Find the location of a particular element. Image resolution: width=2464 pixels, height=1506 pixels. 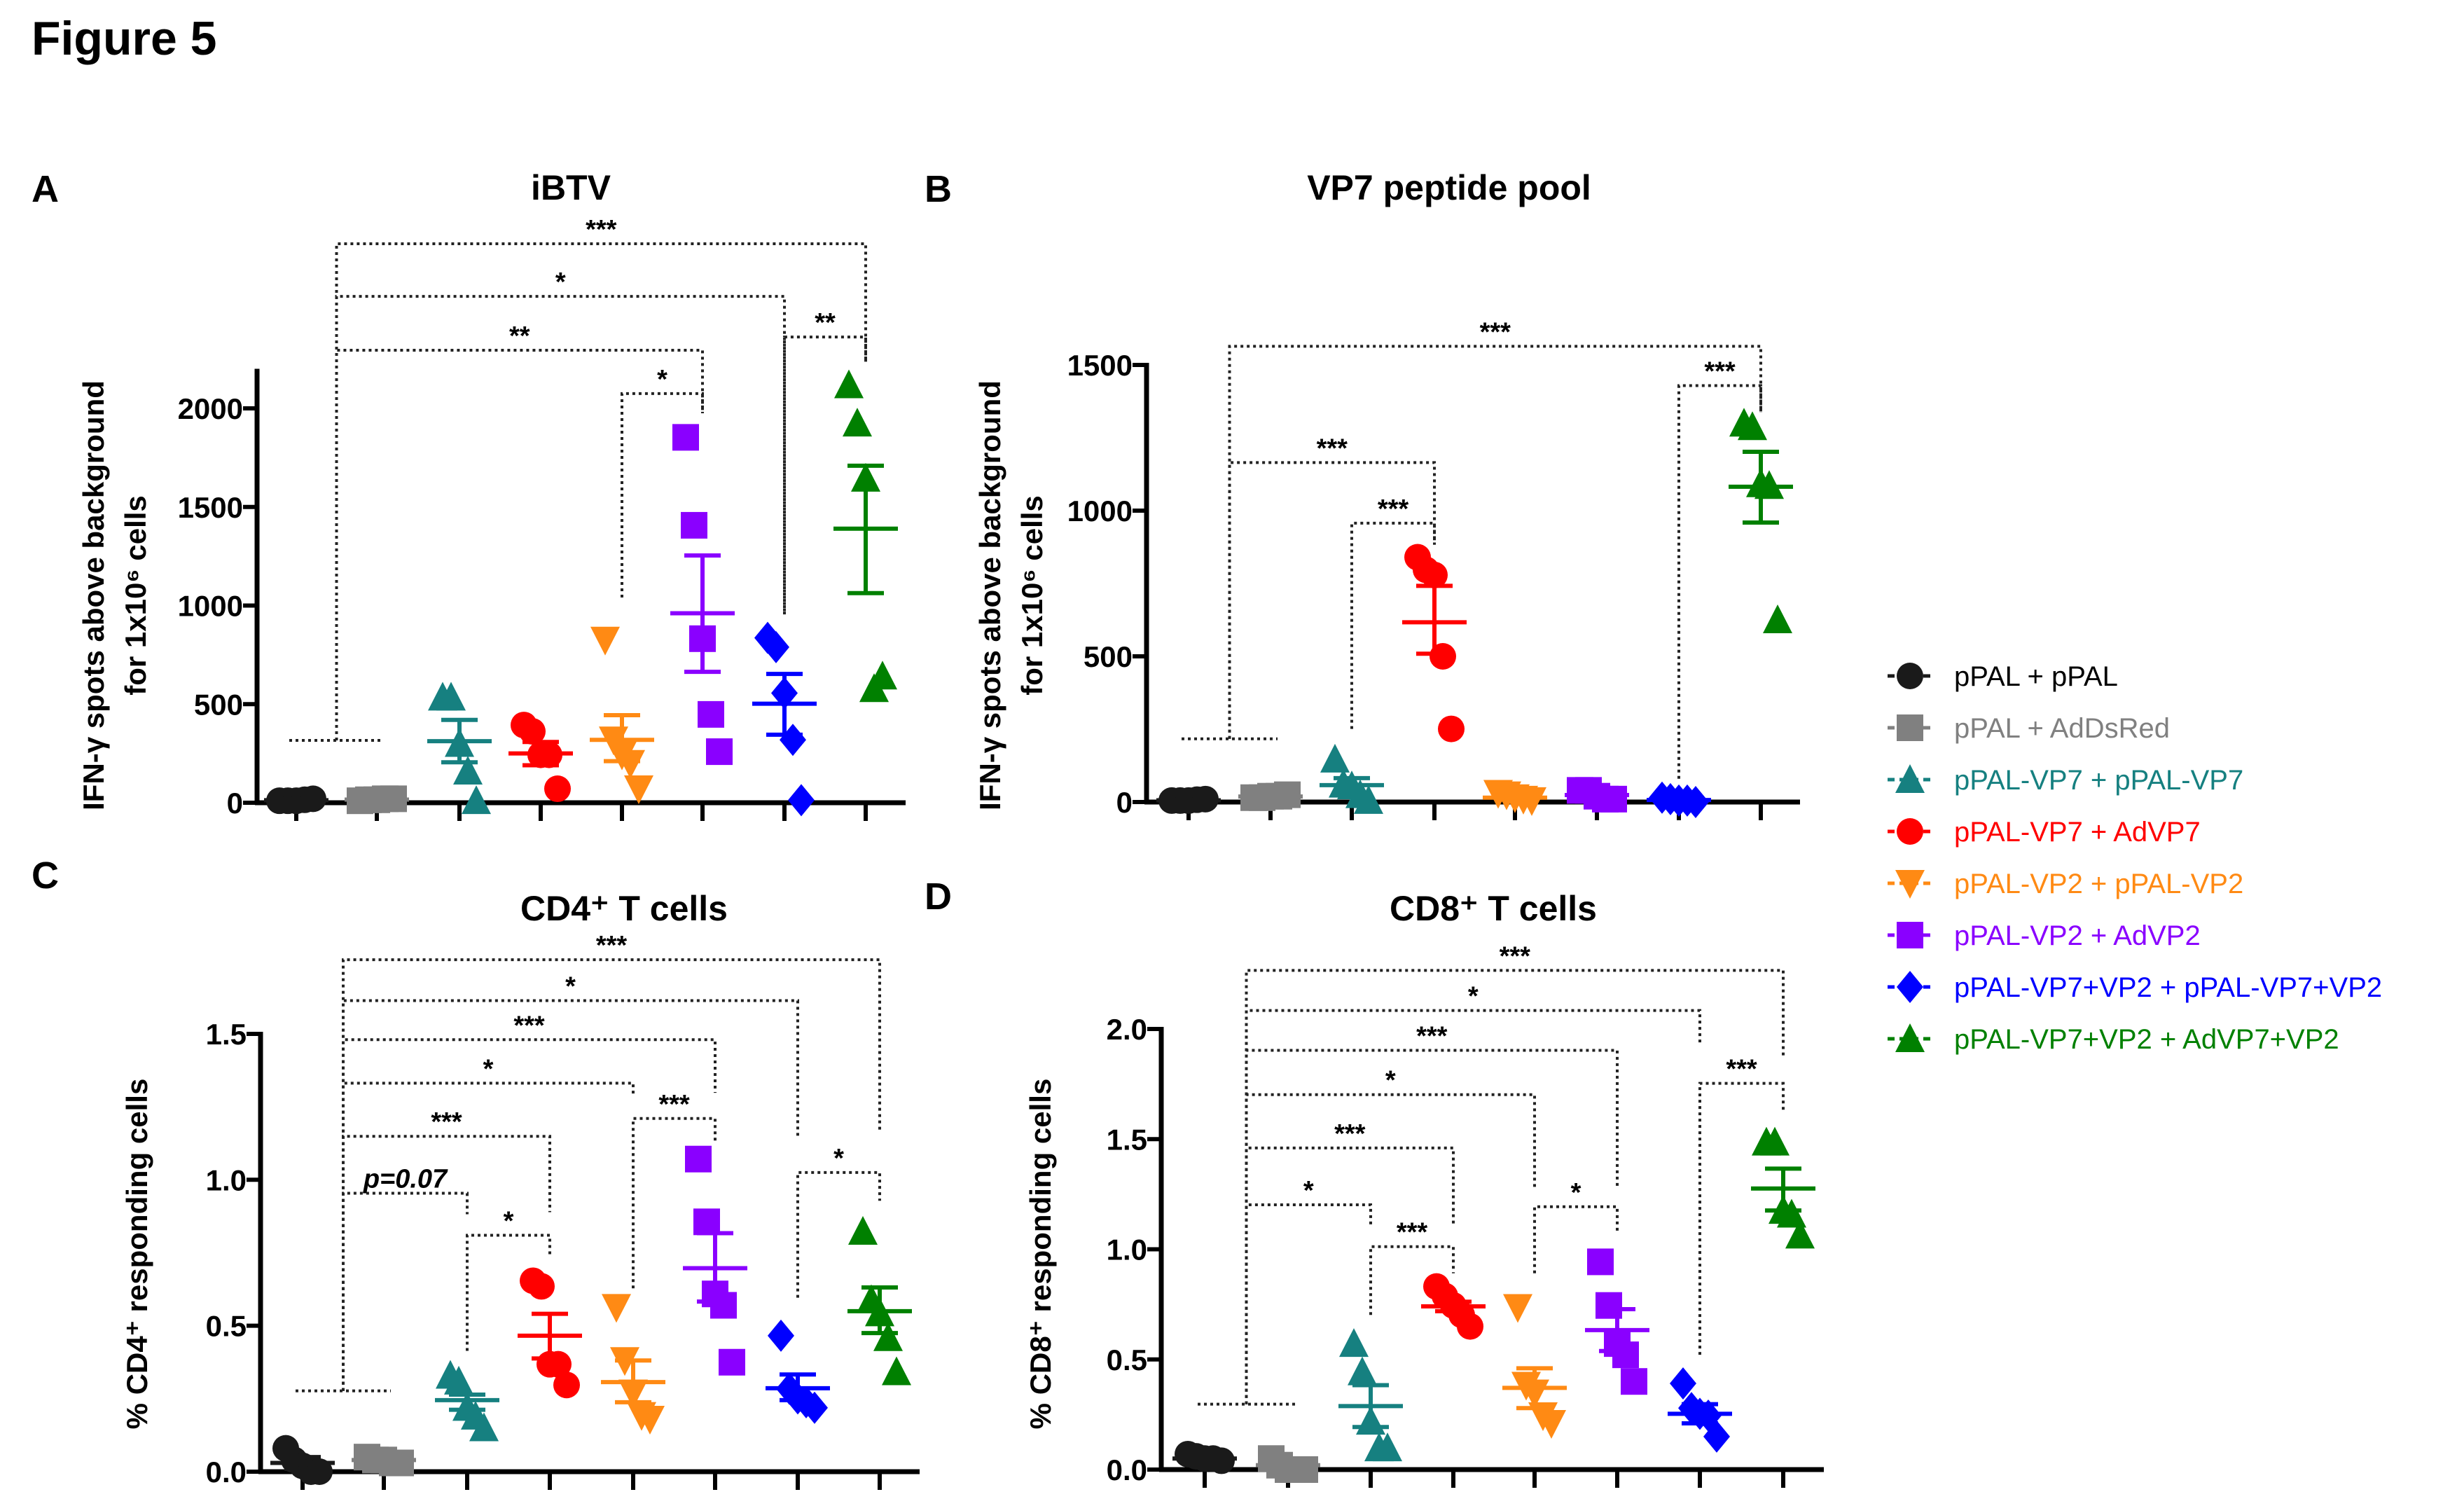

y-tick-label: 1.5 is located at coordinates (1127, 1140).